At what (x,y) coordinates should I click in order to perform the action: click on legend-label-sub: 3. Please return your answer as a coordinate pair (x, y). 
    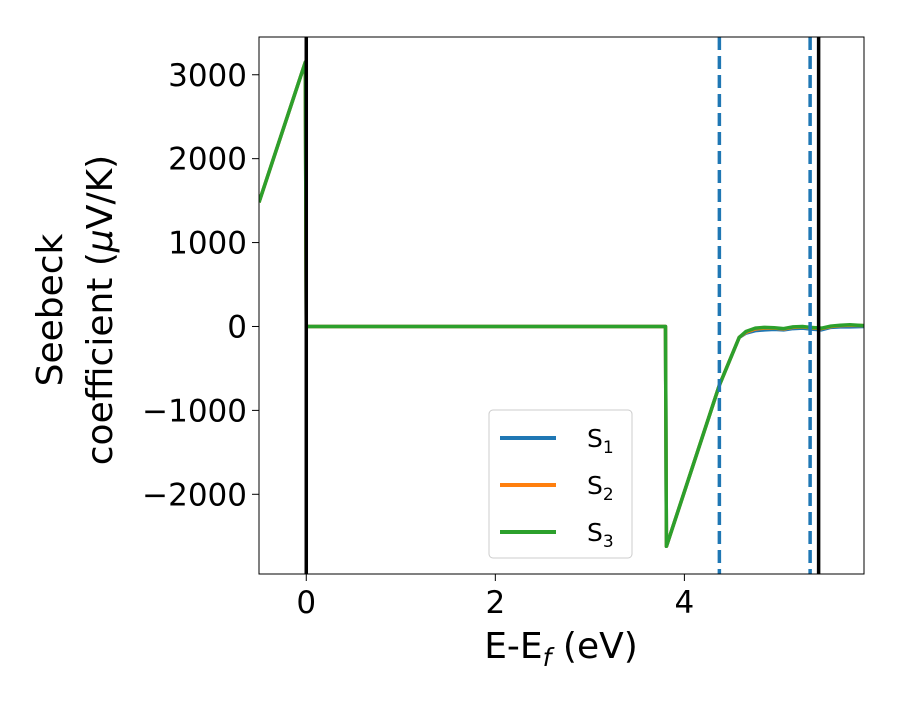
    Looking at the image, I should click on (608, 542).